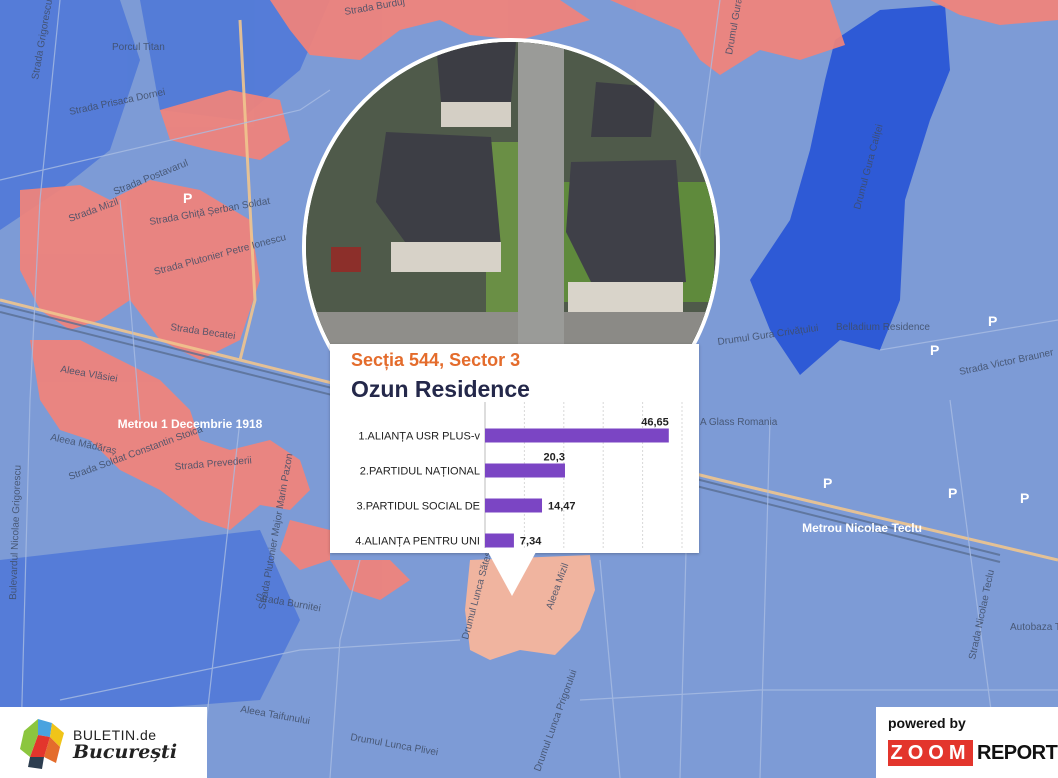  I want to click on zoom-badge: ZOOM, so click(930, 753).